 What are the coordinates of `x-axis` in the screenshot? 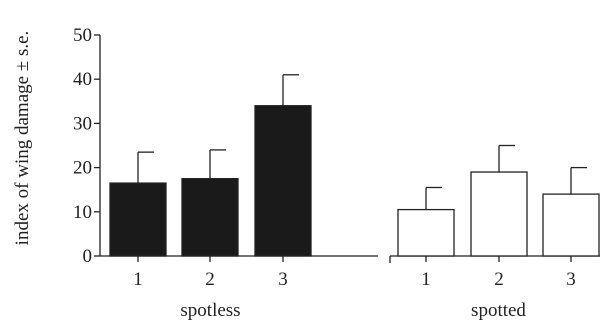 It's located at (350, 259).